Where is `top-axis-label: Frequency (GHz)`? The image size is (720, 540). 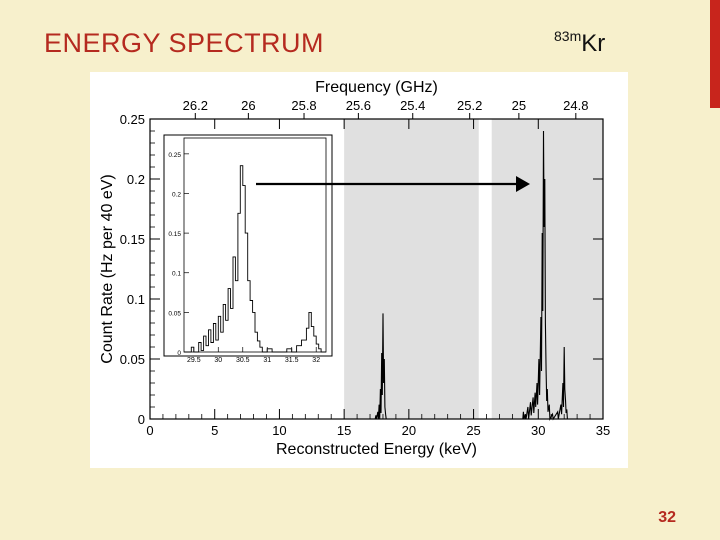 top-axis-label: Frequency (GHz) is located at coordinates (376, 87).